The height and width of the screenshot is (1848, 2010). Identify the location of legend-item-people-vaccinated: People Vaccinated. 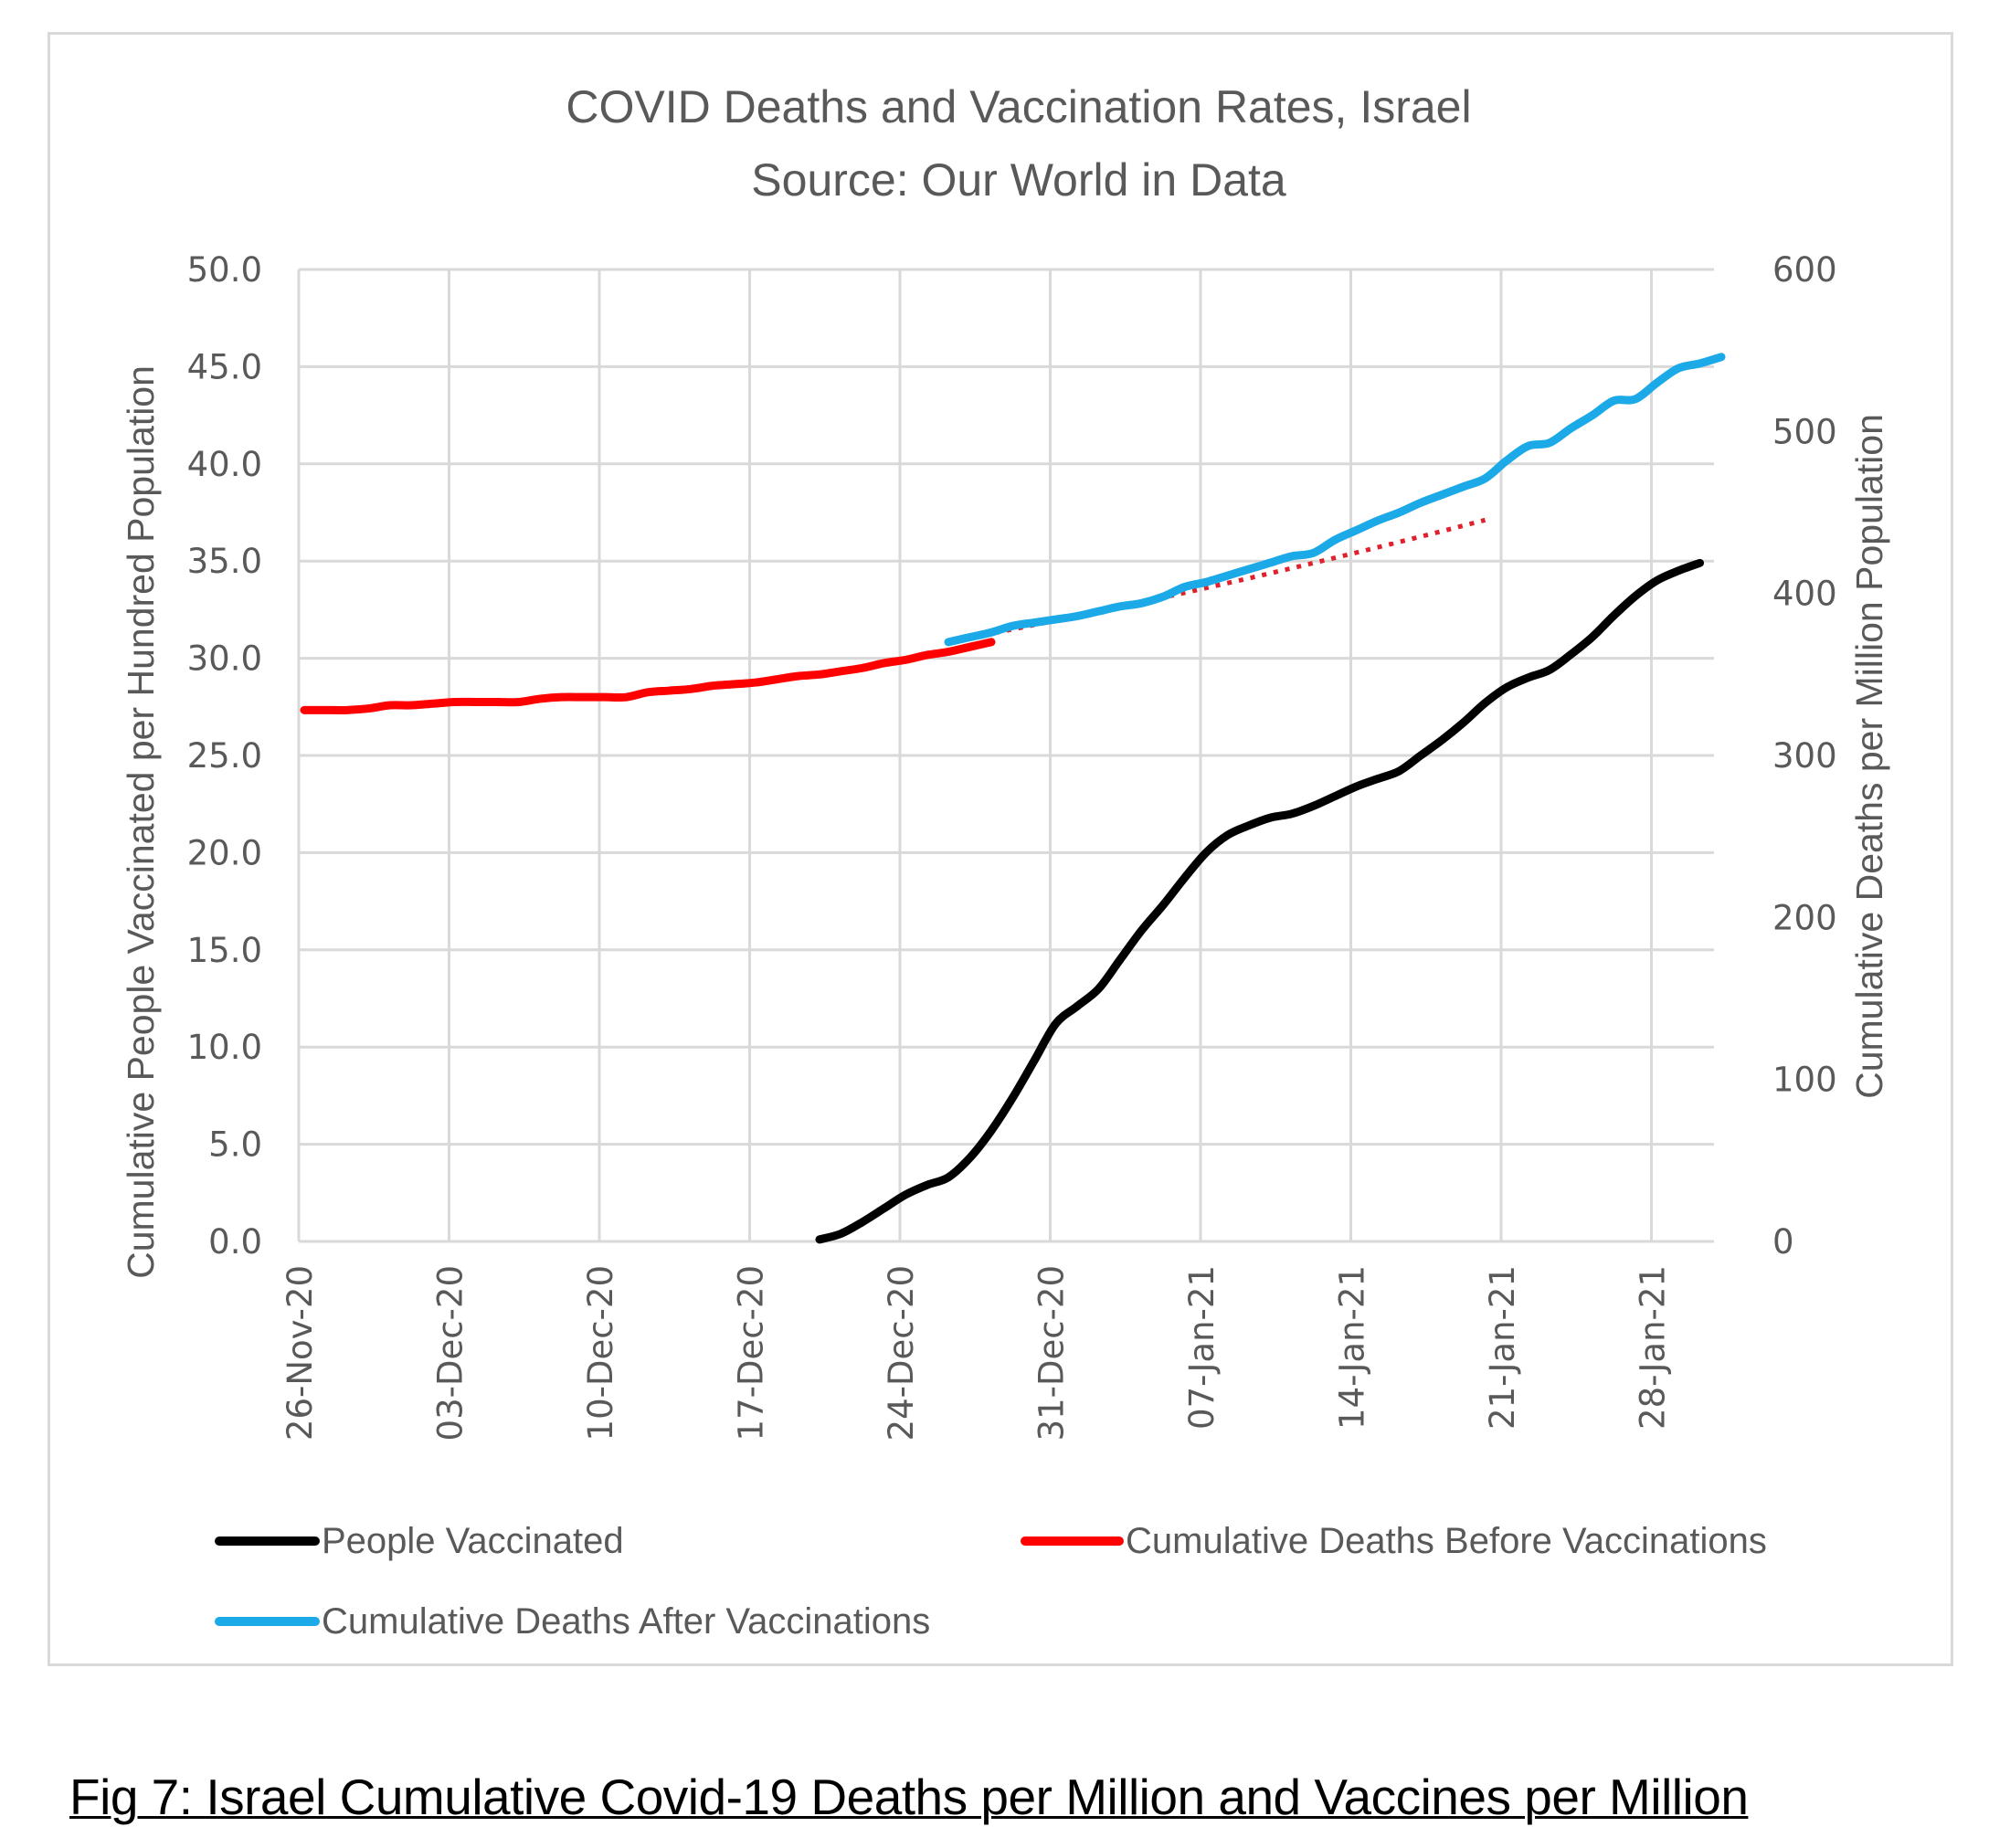
(419, 1541).